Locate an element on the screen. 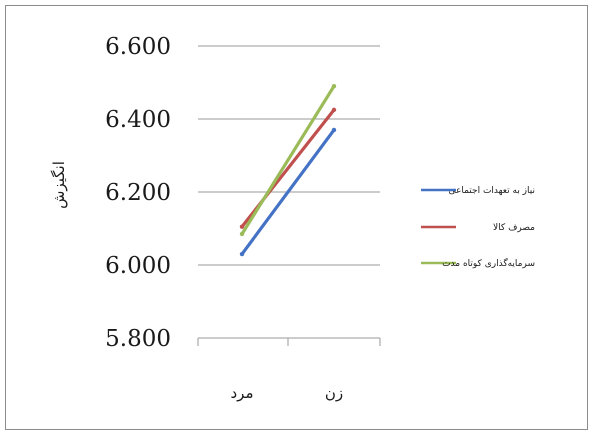  legend-label: نیاز به تعهدات اجتماعی is located at coordinates (491, 191).